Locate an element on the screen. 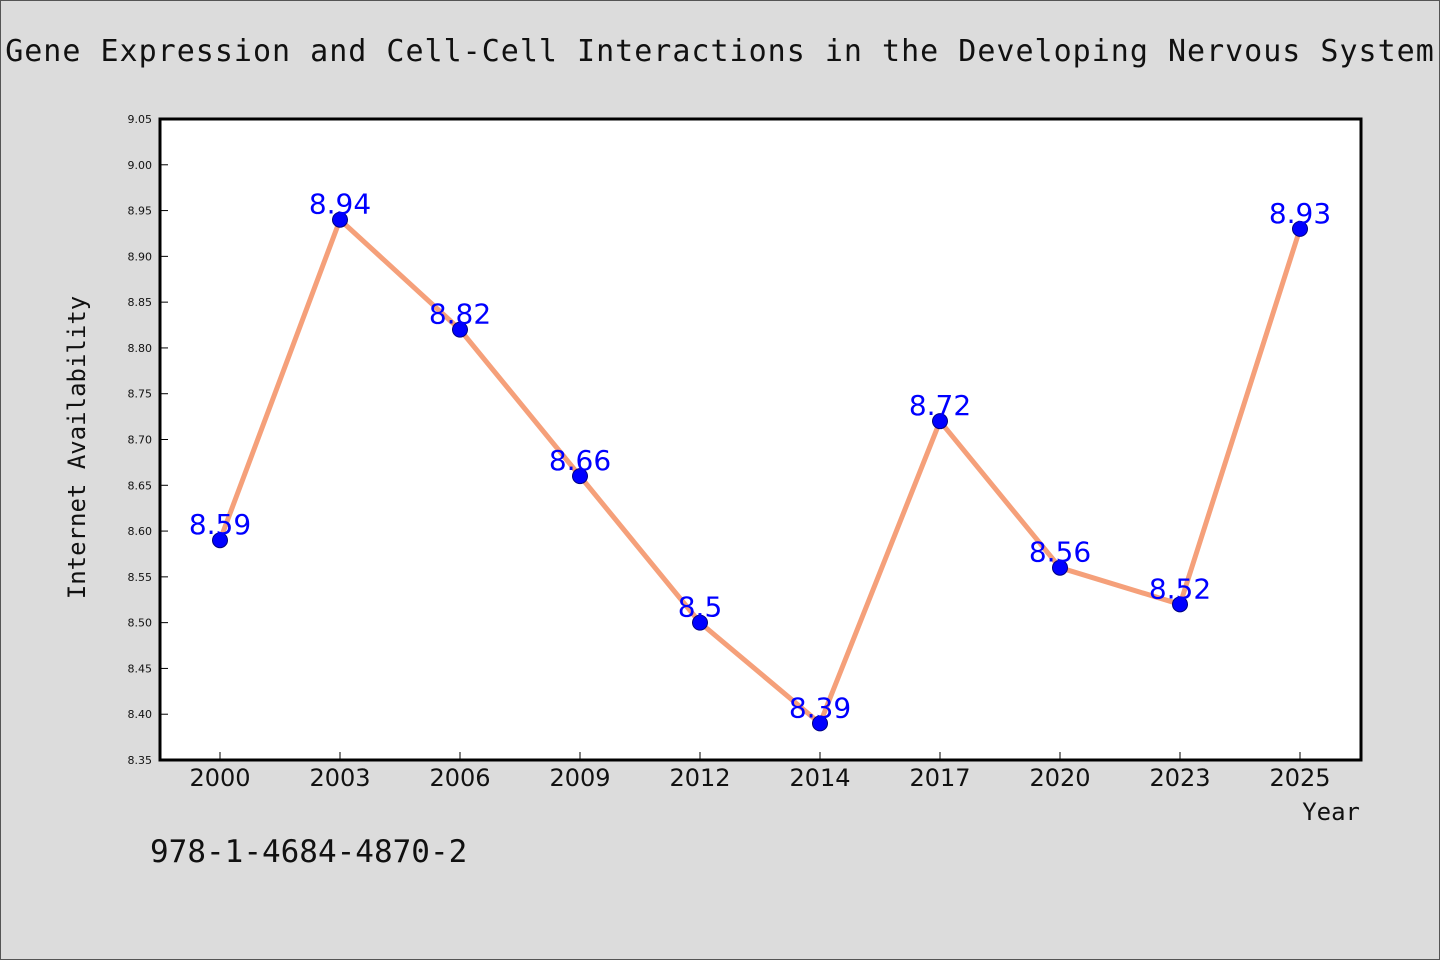 The width and height of the screenshot is (1440, 960). y-tick-label: 9.00 is located at coordinates (140, 165).